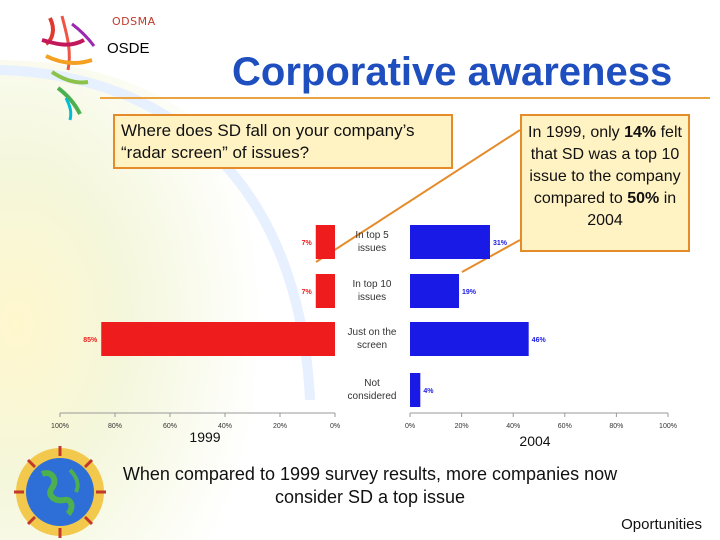 The height and width of the screenshot is (540, 720). I want to click on callout-text-3: in 2004, so click(632, 209).